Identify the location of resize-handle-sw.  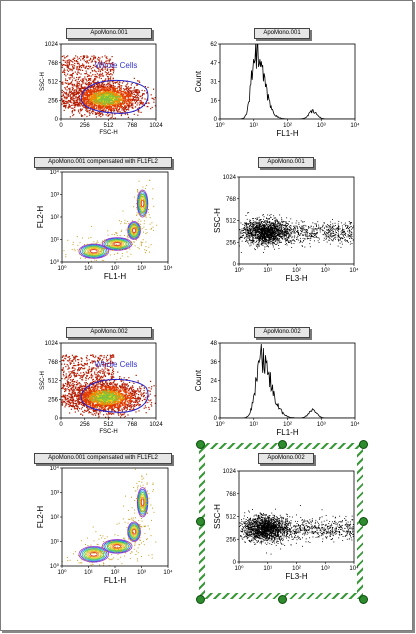
(200, 599).